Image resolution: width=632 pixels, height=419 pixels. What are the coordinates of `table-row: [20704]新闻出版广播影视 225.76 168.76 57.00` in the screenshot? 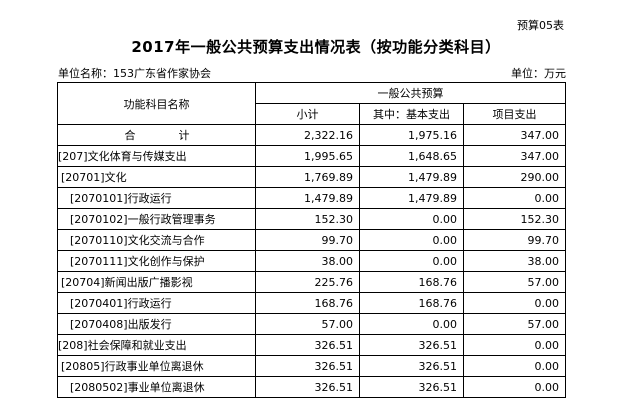 It's located at (311, 282).